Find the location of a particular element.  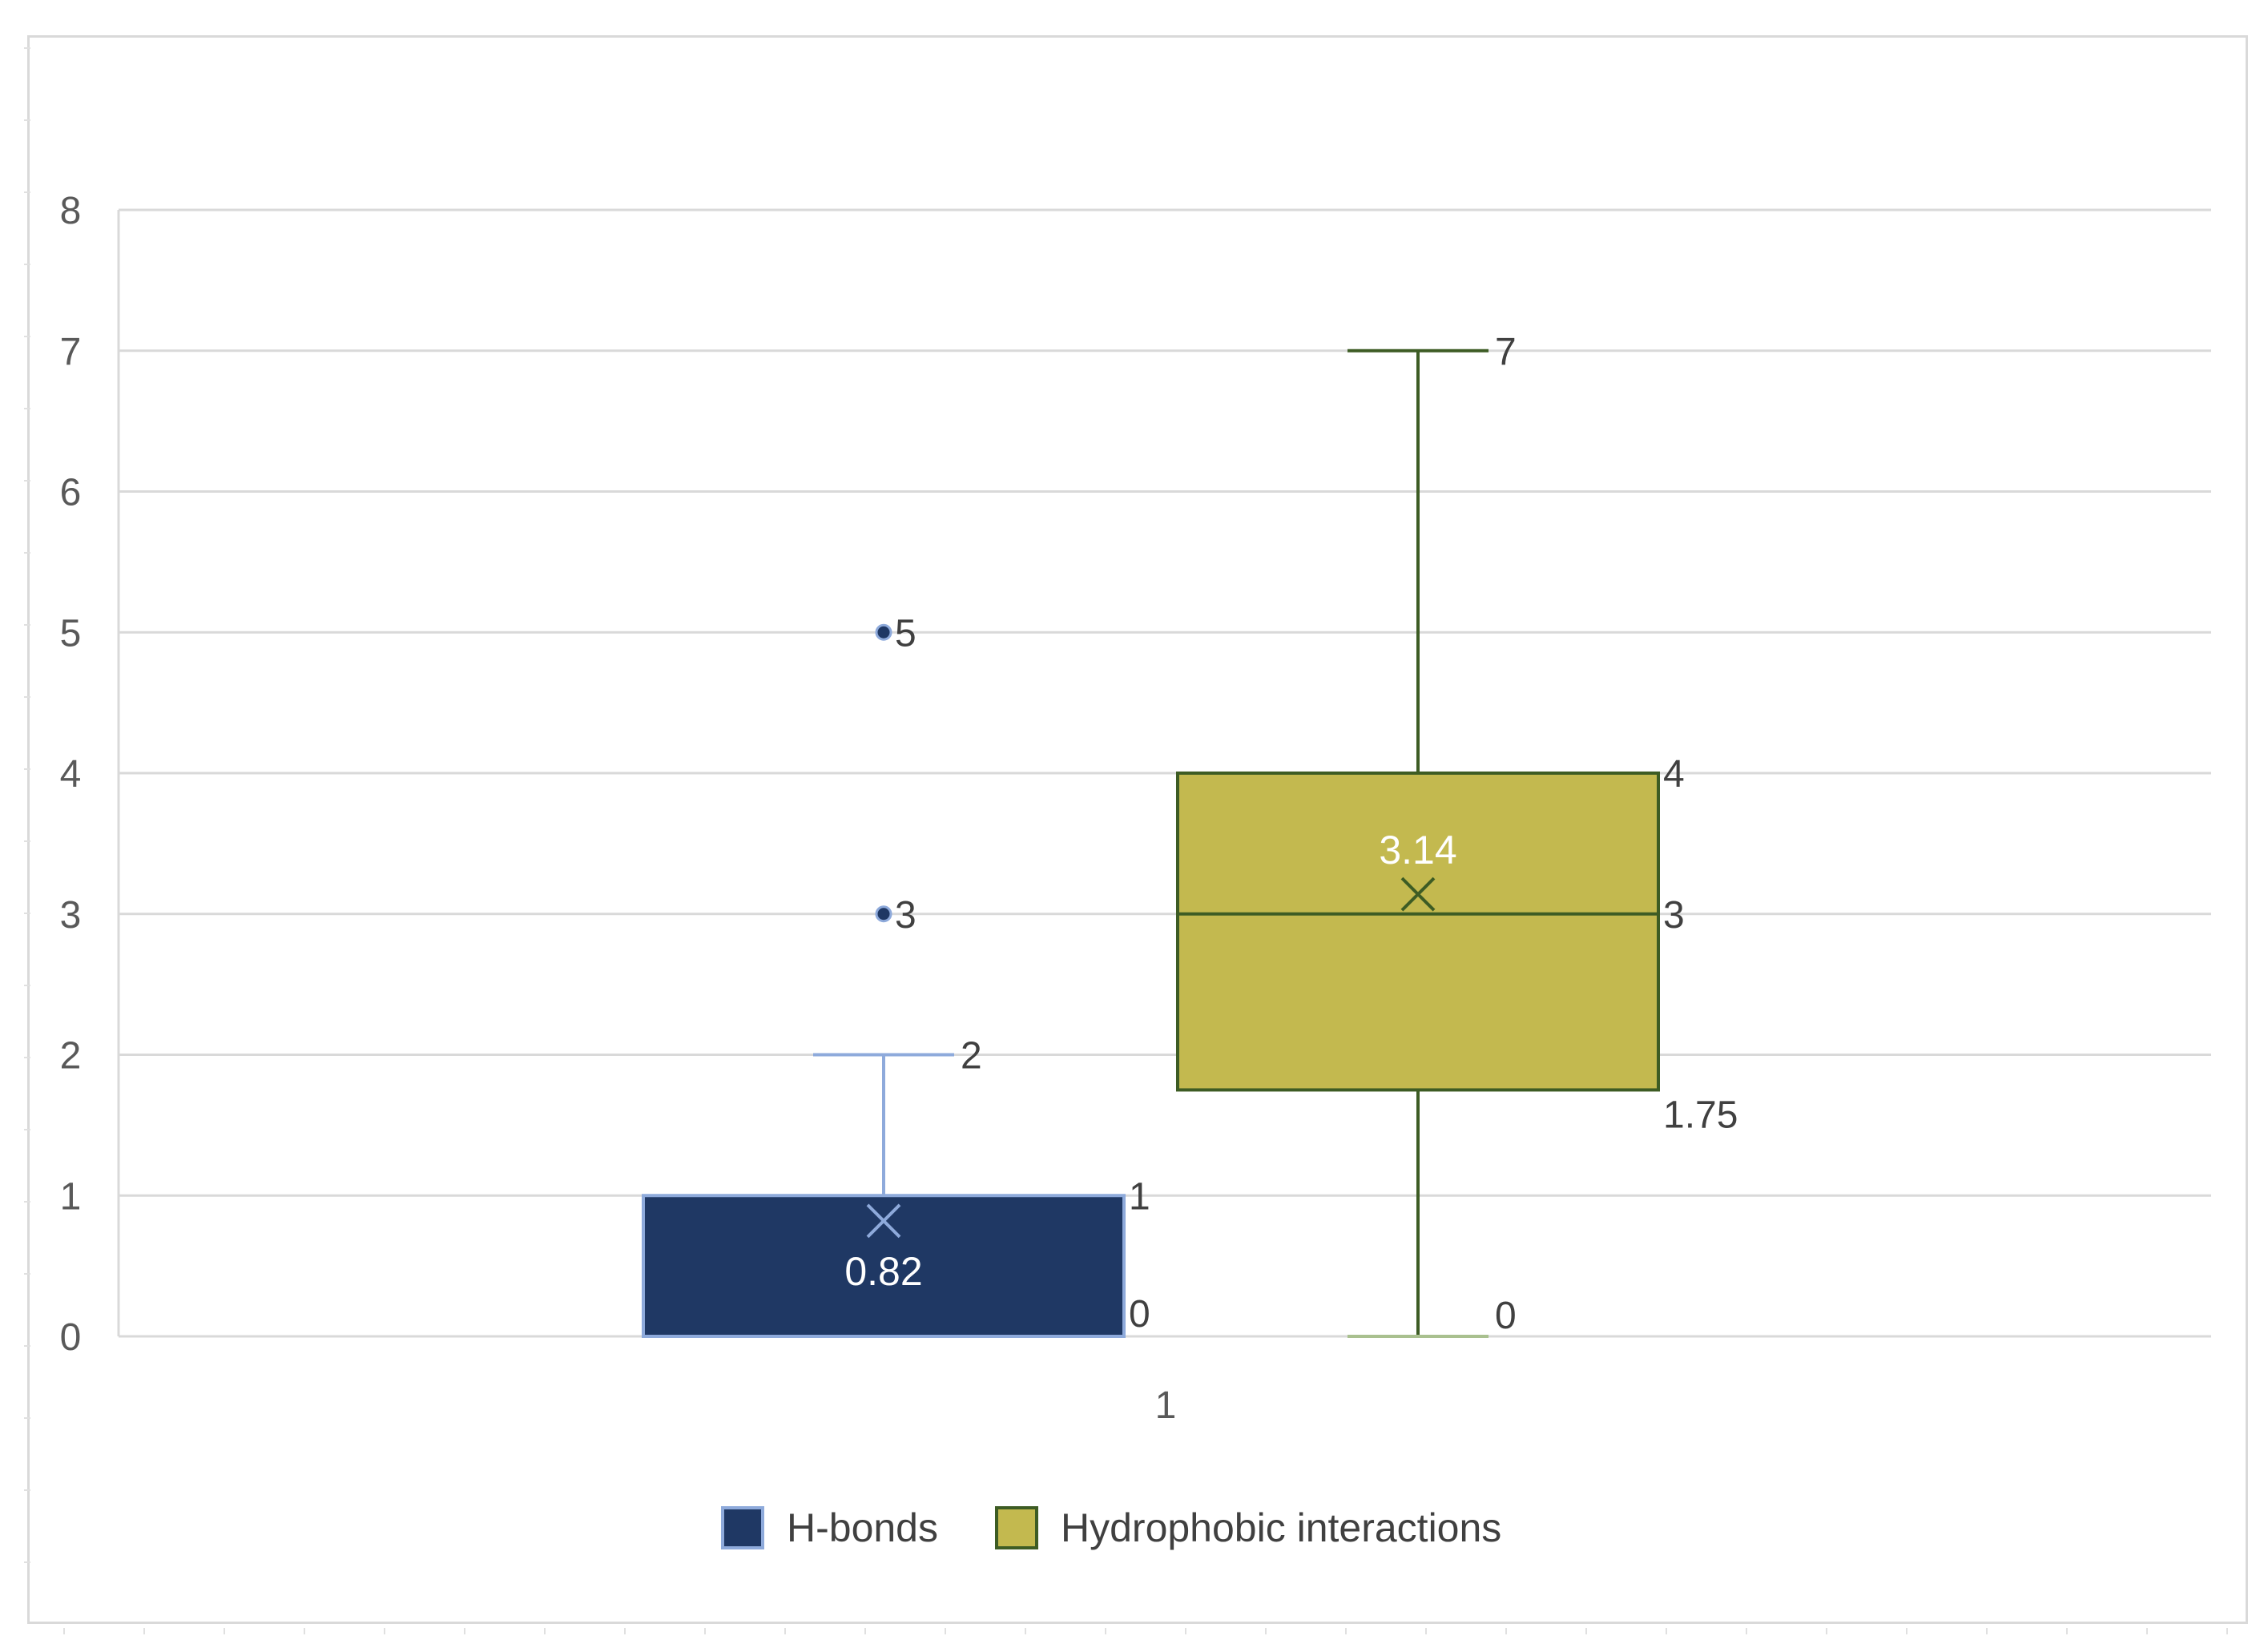

y-tick-label: 0 is located at coordinates (71, 1338).